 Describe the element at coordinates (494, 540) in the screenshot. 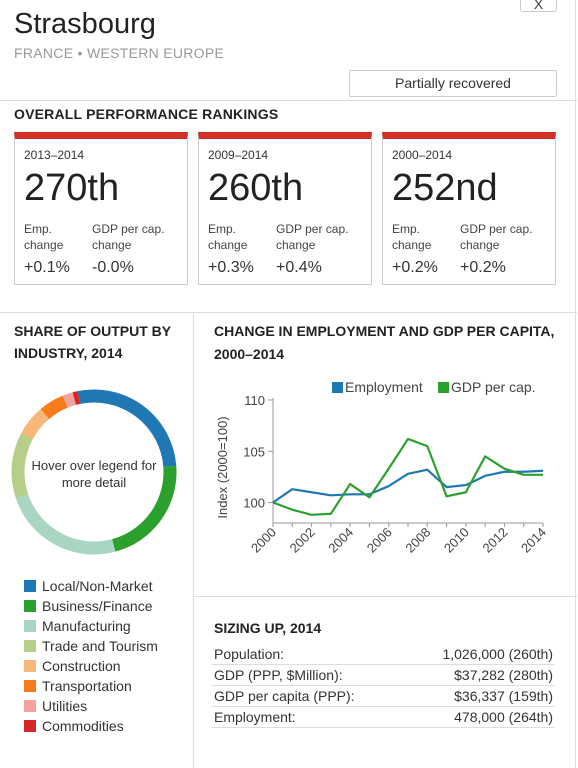

I see `x-tick-label: 2012` at that location.